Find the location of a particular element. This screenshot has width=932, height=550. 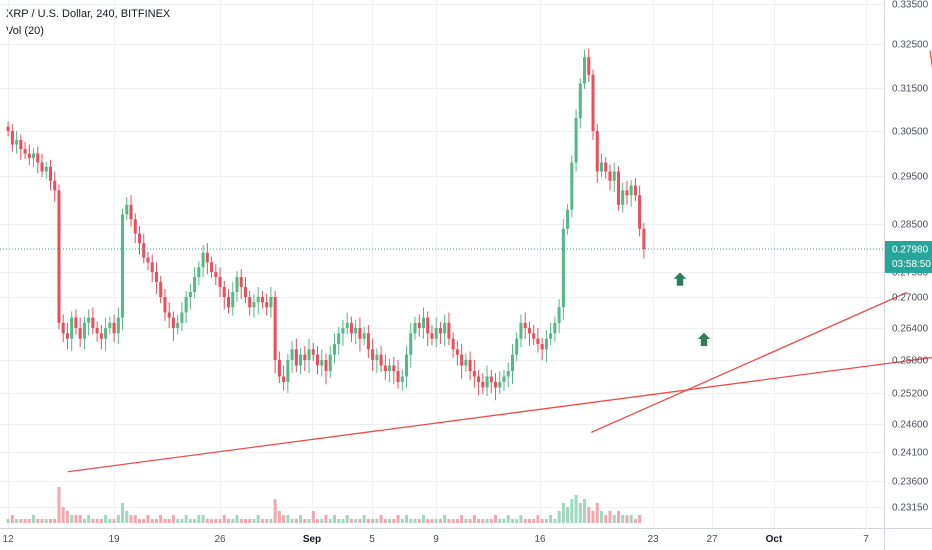

price-tick-label: 0.33500 is located at coordinates (910, 5).